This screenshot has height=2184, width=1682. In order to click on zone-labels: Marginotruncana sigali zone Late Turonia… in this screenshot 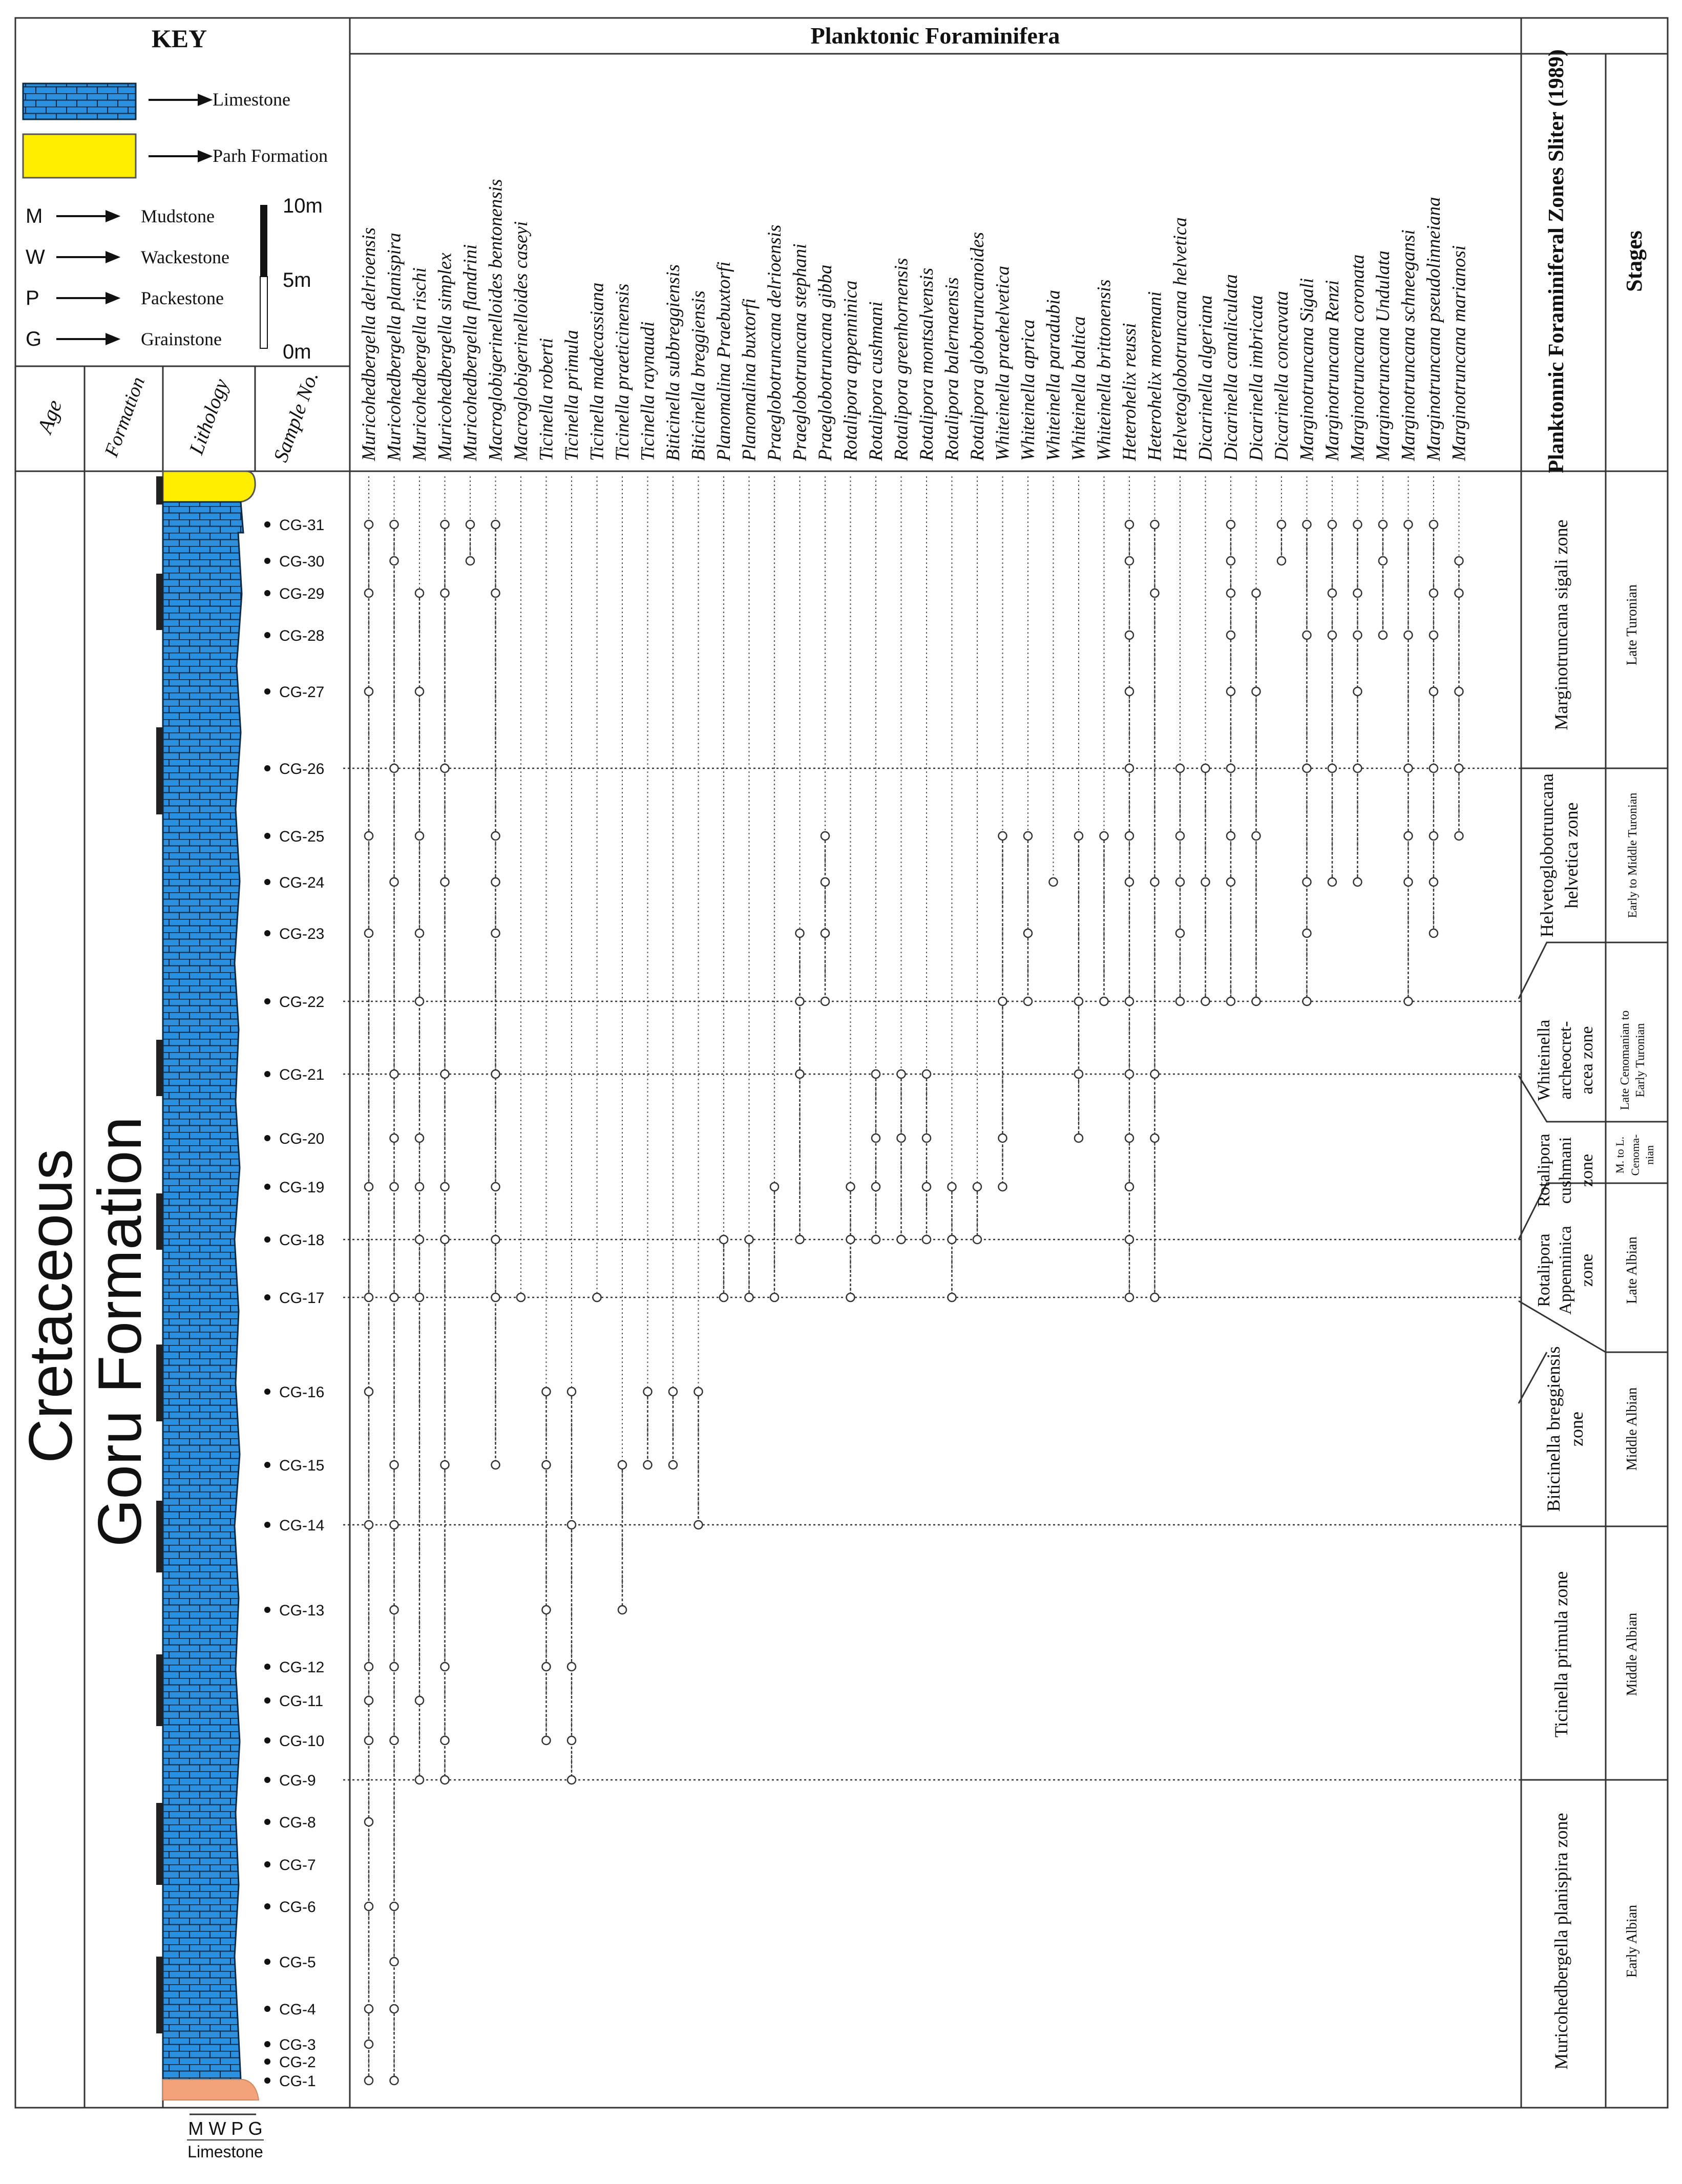, I will do `click(1595, 1294)`.